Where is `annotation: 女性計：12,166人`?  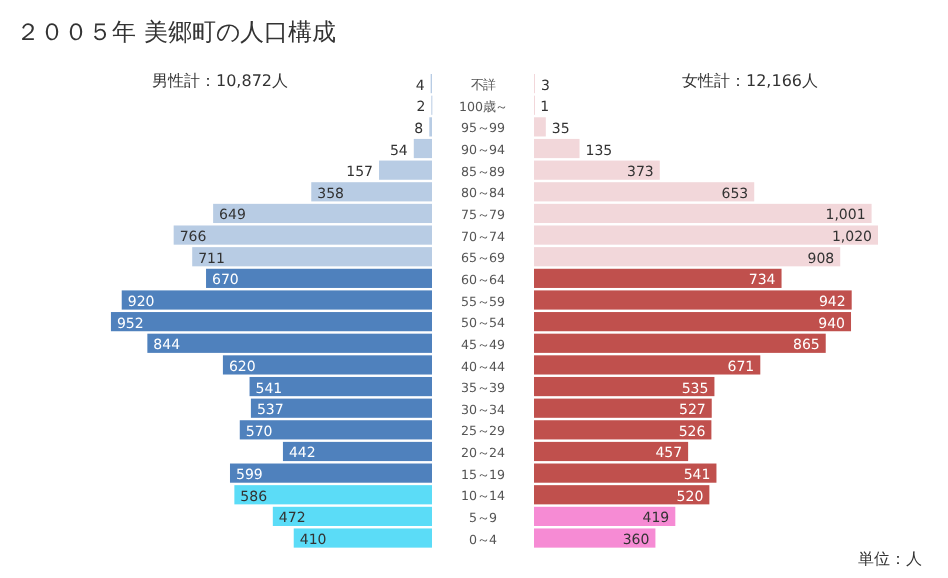 annotation: 女性計：12,166人 is located at coordinates (750, 81).